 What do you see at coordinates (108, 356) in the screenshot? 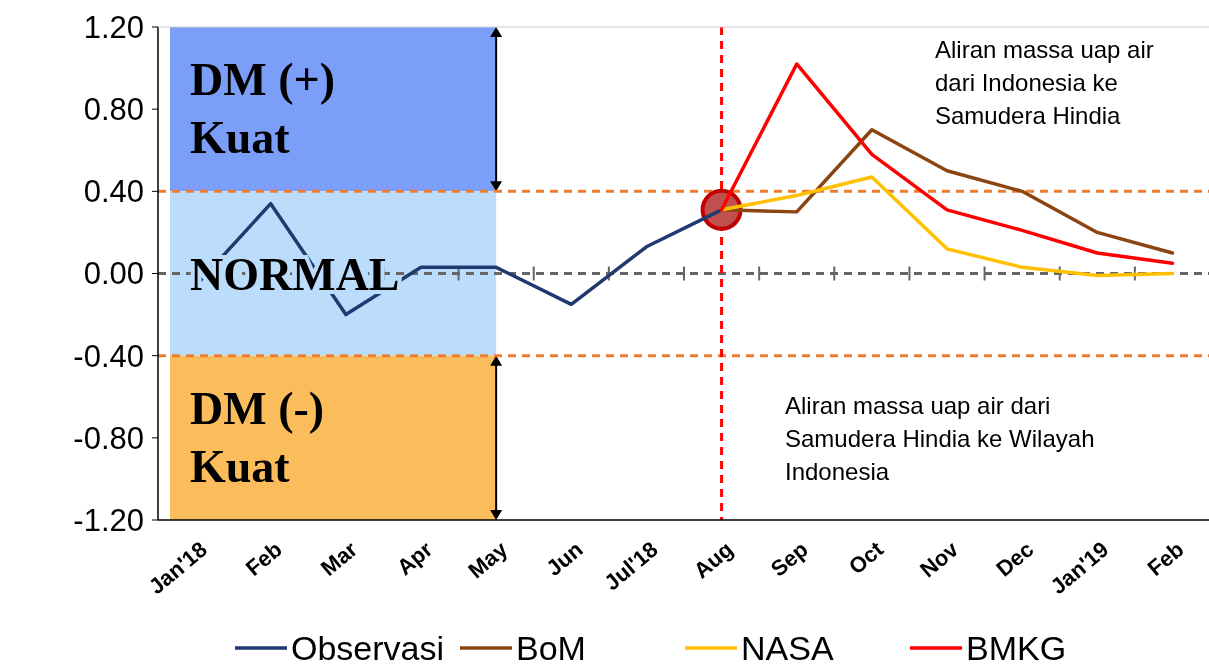
I see `y-tick-label: -0.40` at bounding box center [108, 356].